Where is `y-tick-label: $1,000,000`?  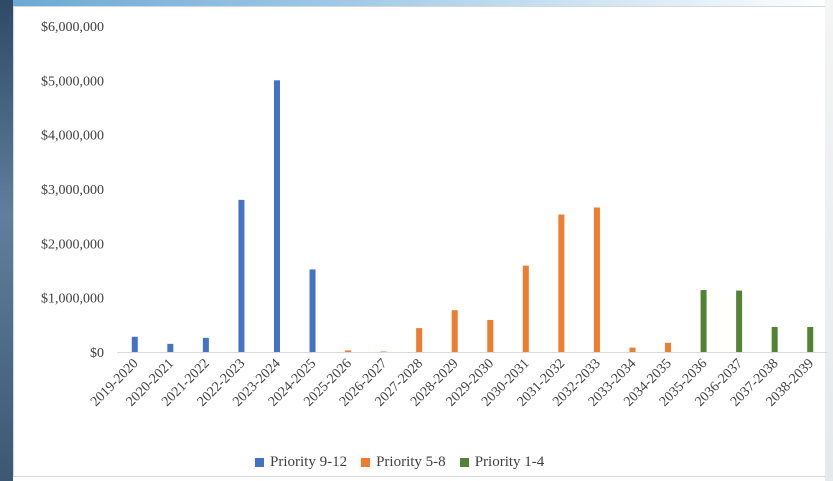 y-tick-label: $1,000,000 is located at coordinates (72, 299).